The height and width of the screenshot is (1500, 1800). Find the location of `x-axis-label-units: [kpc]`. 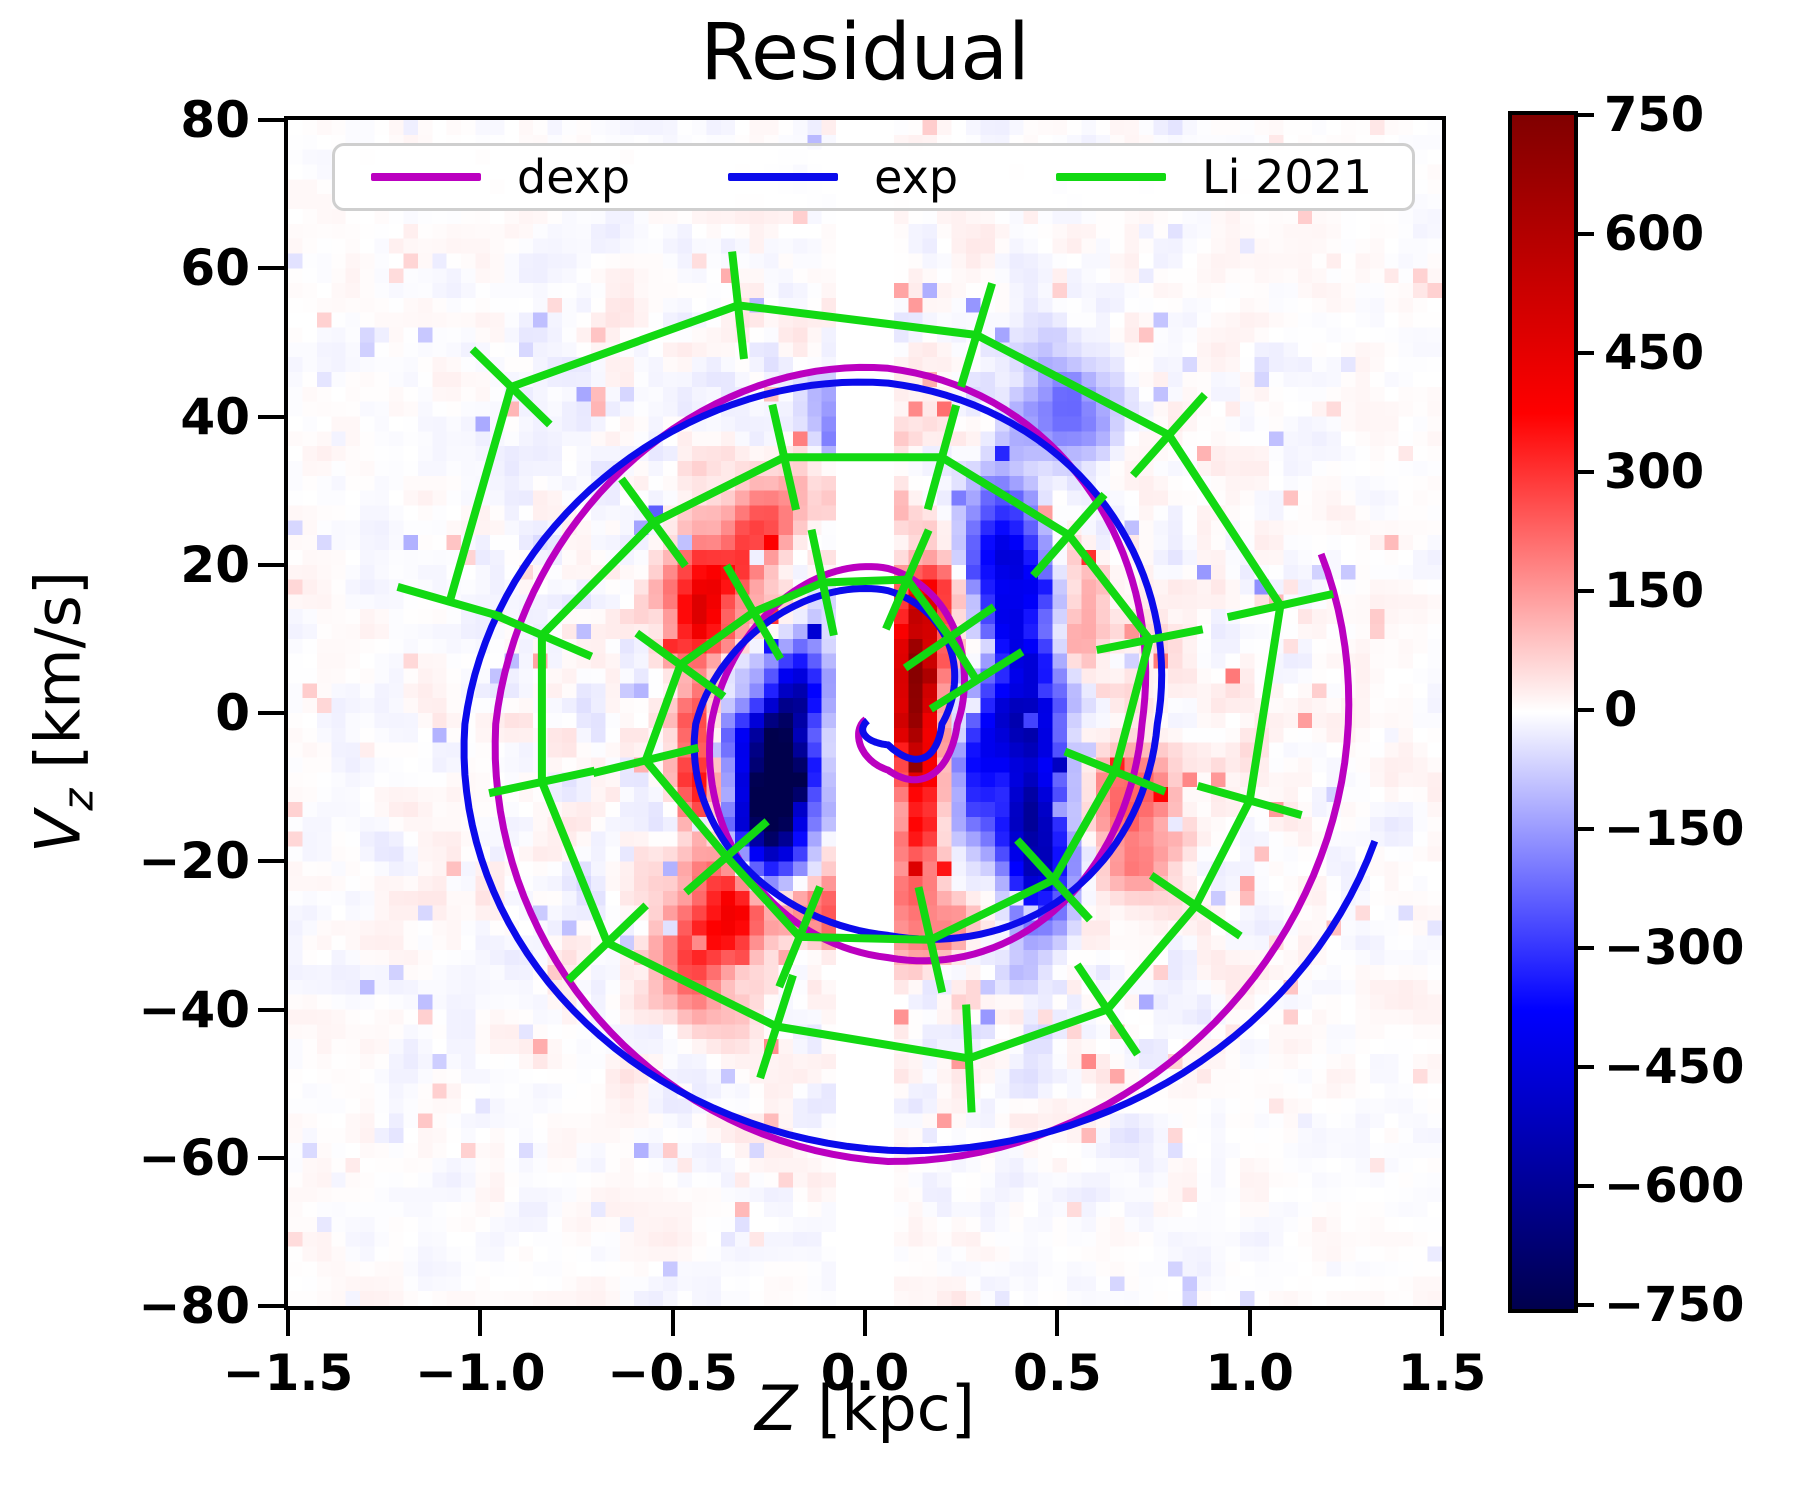

x-axis-label-units: [kpc] is located at coordinates (886, 1408).